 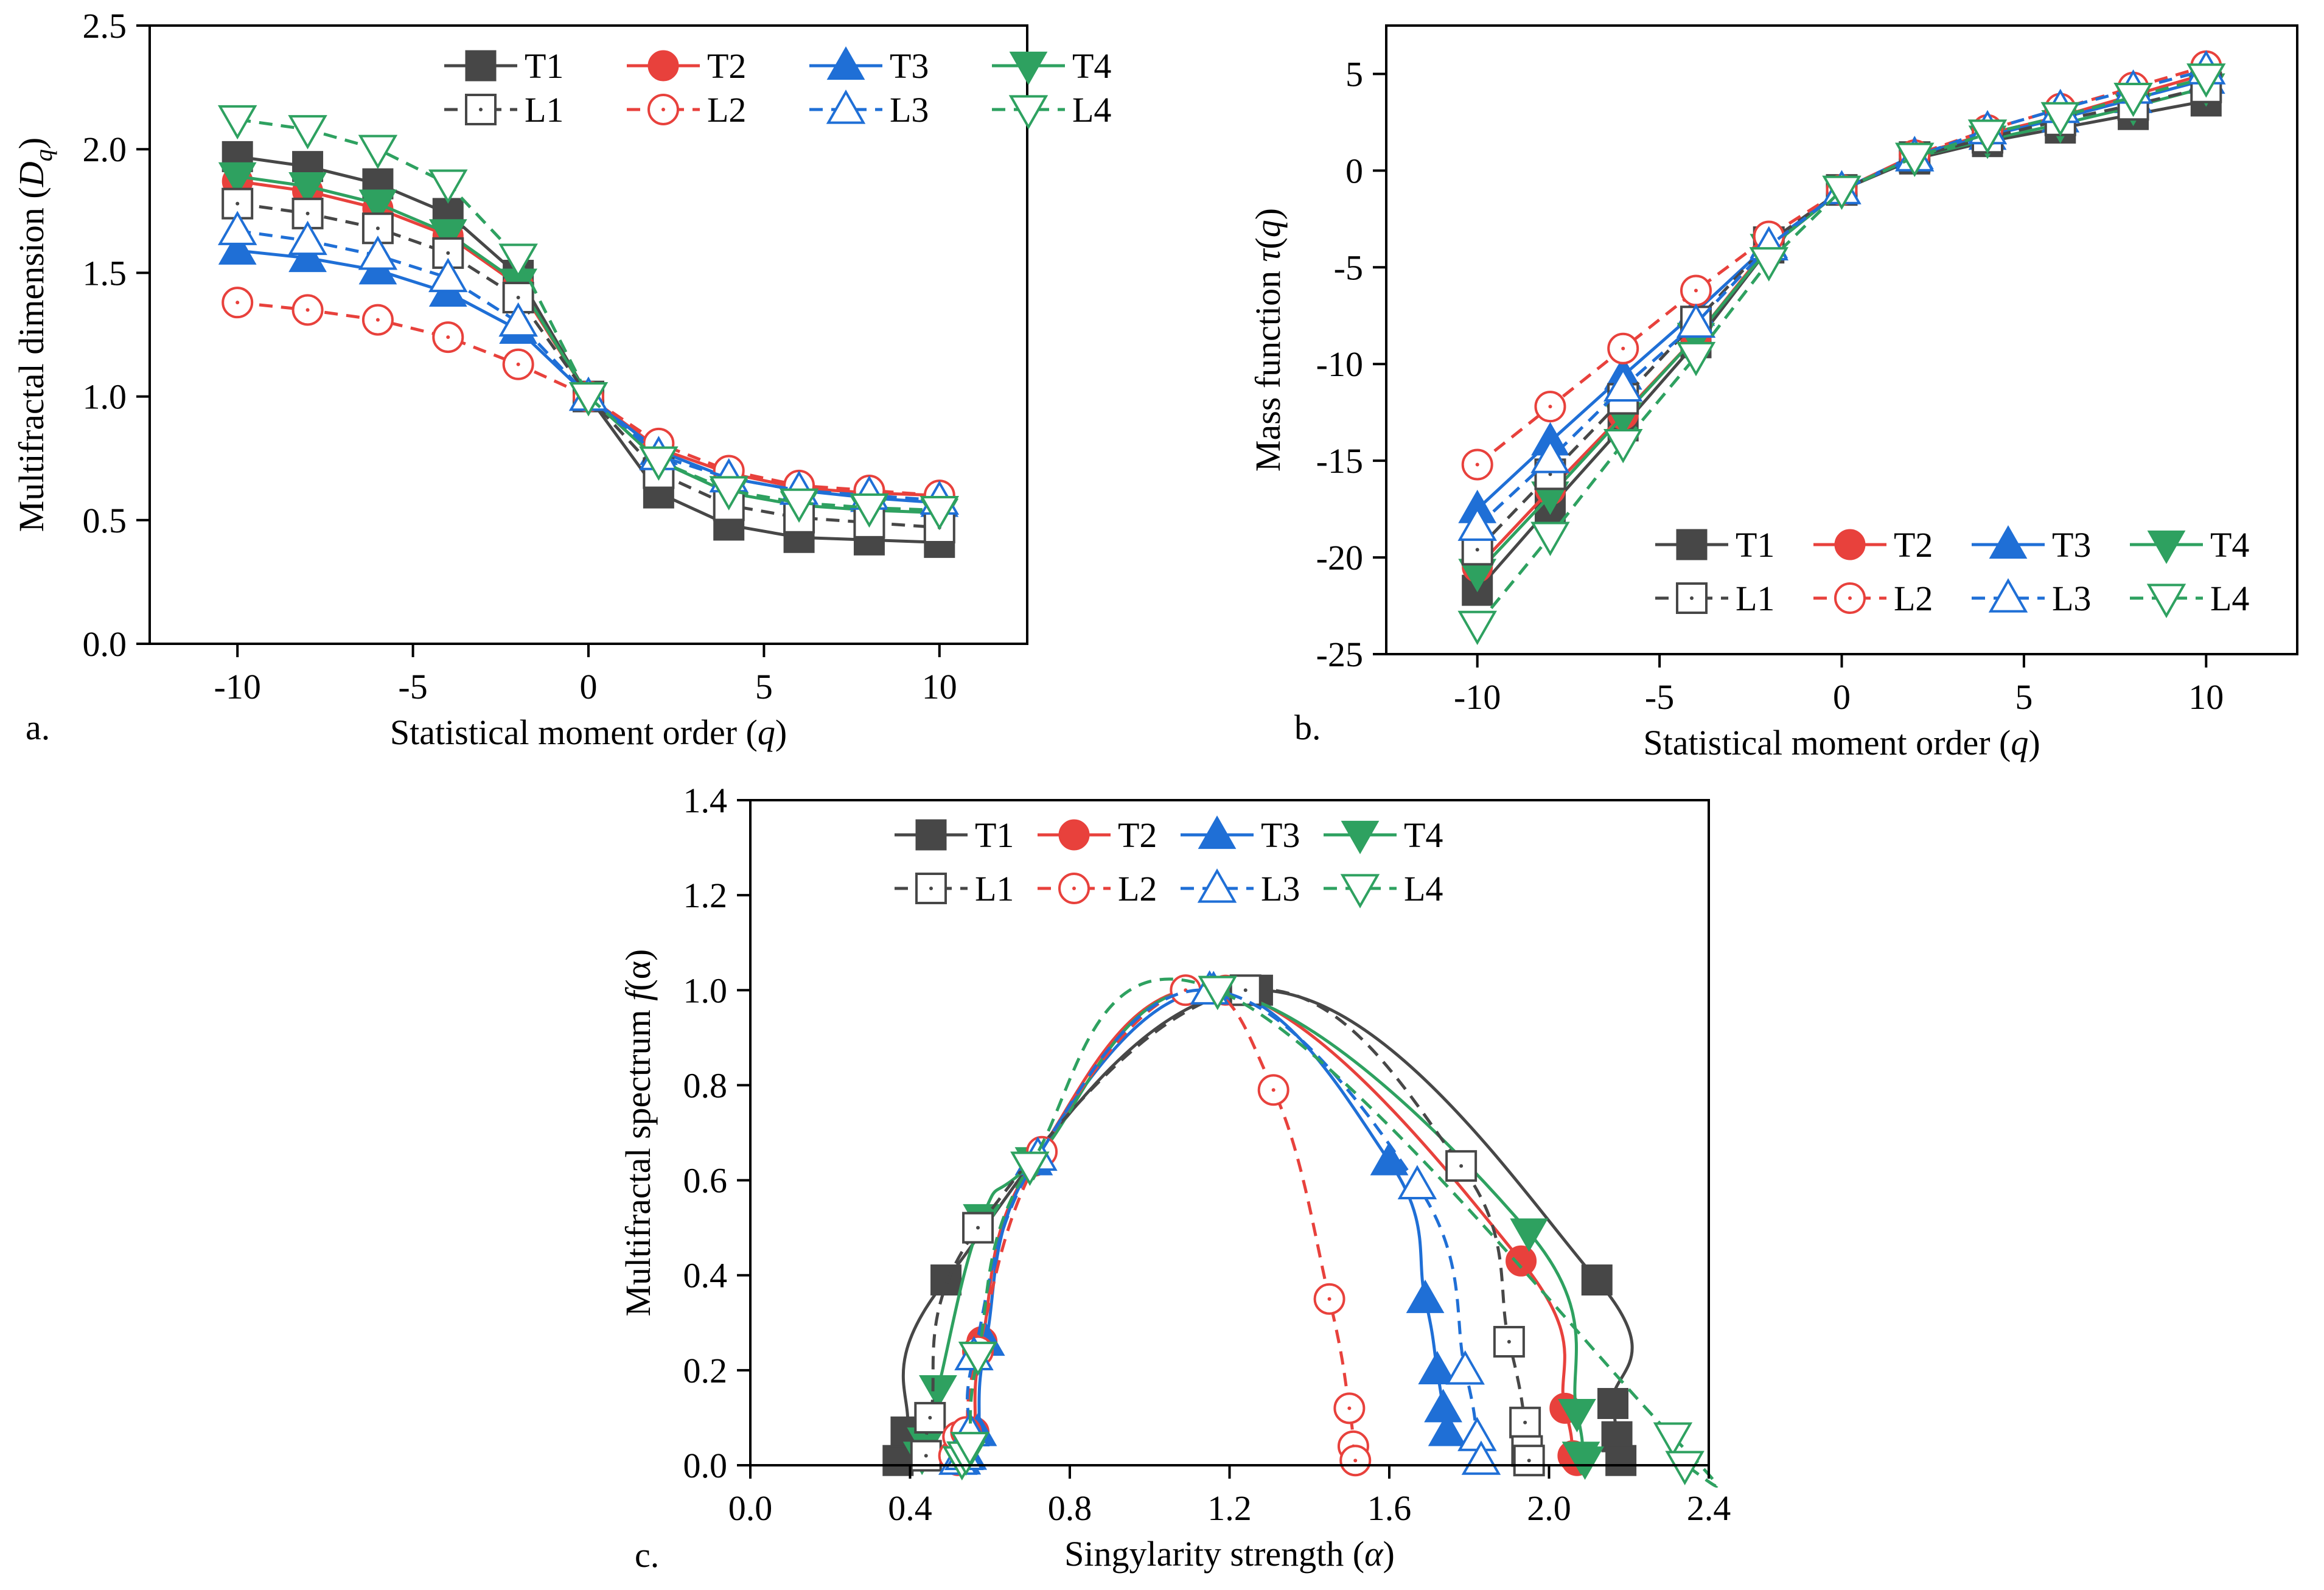 I want to click on series-t2-line, so click(x=588, y=338).